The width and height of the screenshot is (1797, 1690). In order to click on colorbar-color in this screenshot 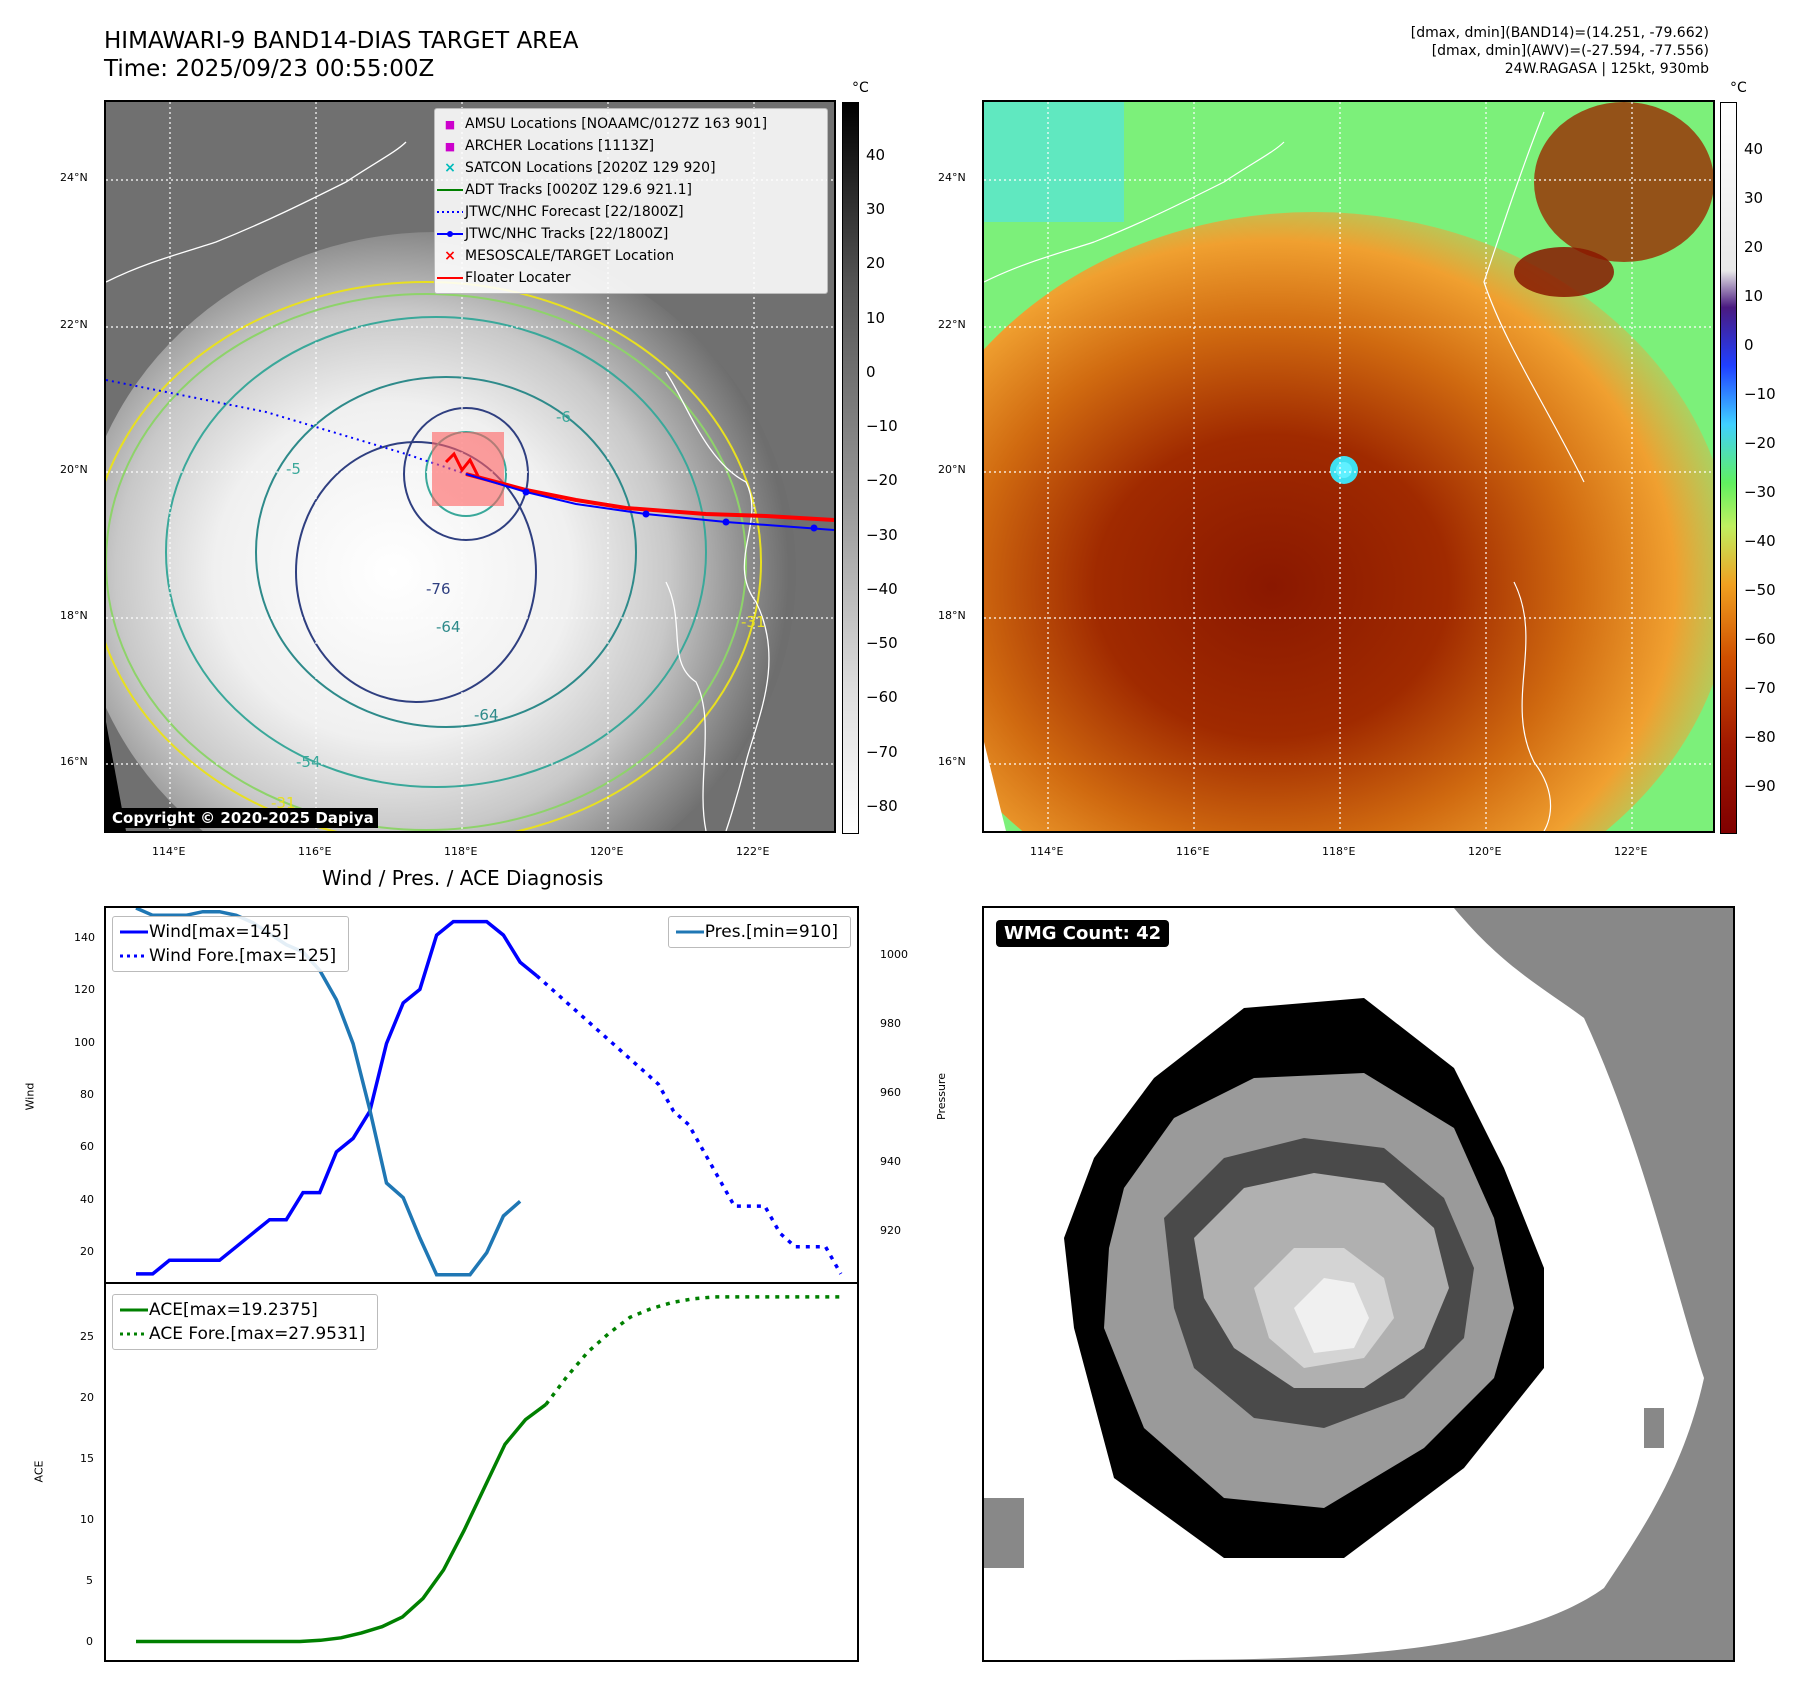, I will do `click(1728, 468)`.